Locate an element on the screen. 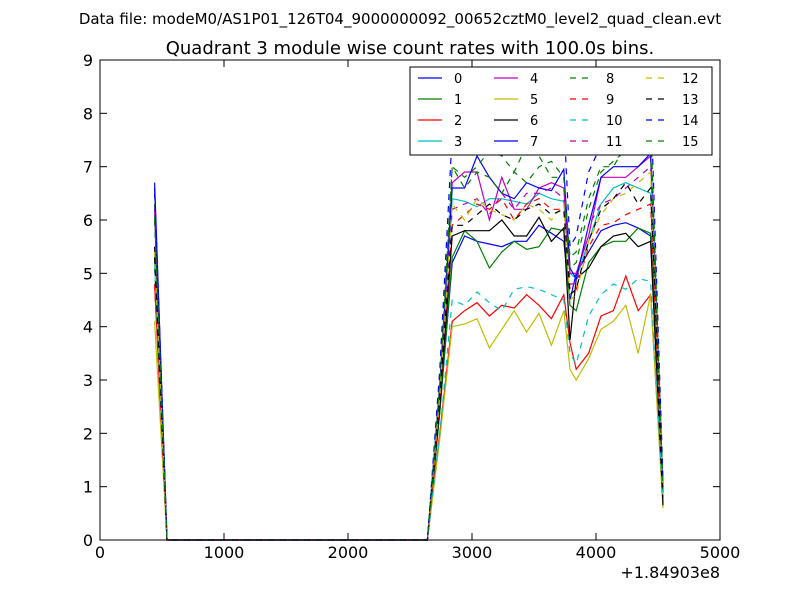 This screenshot has height=600, width=800. legend-label-10: 10 is located at coordinates (614, 121).